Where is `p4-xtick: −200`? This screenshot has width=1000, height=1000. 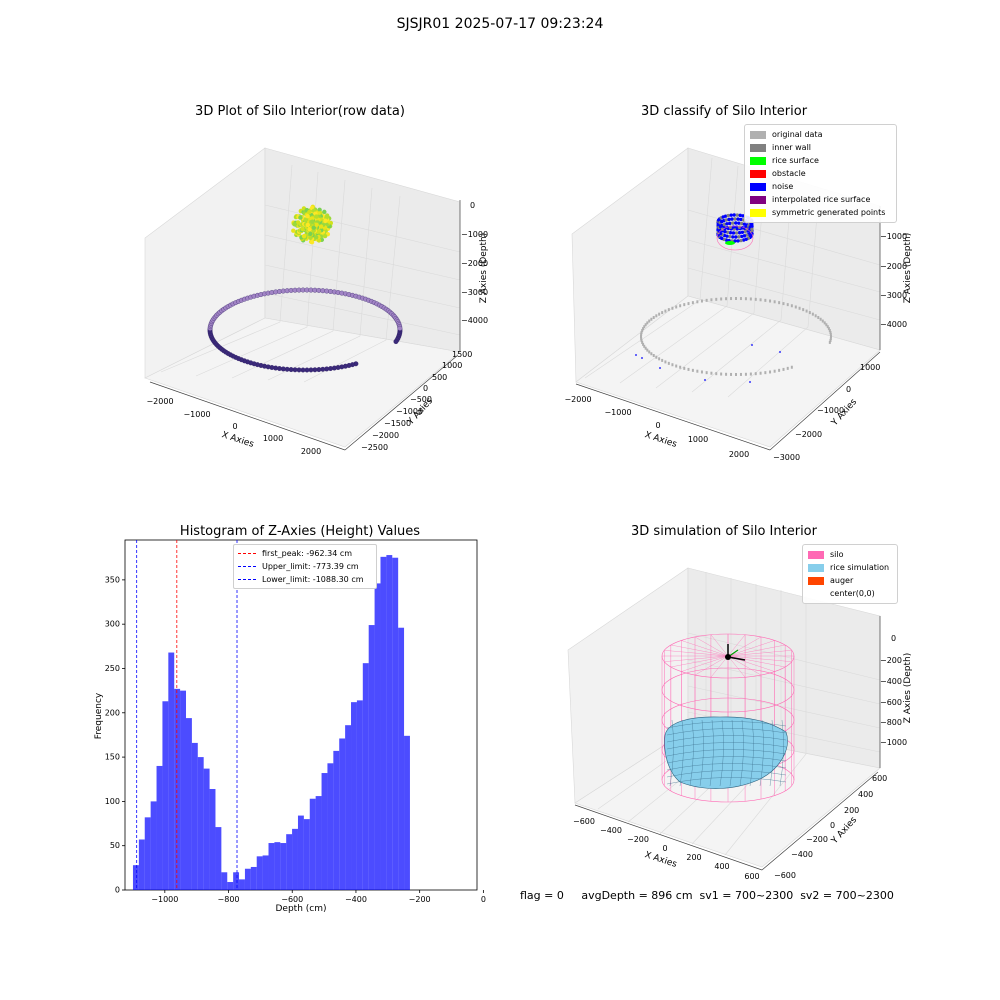 p4-xtick: −200 is located at coordinates (638, 839).